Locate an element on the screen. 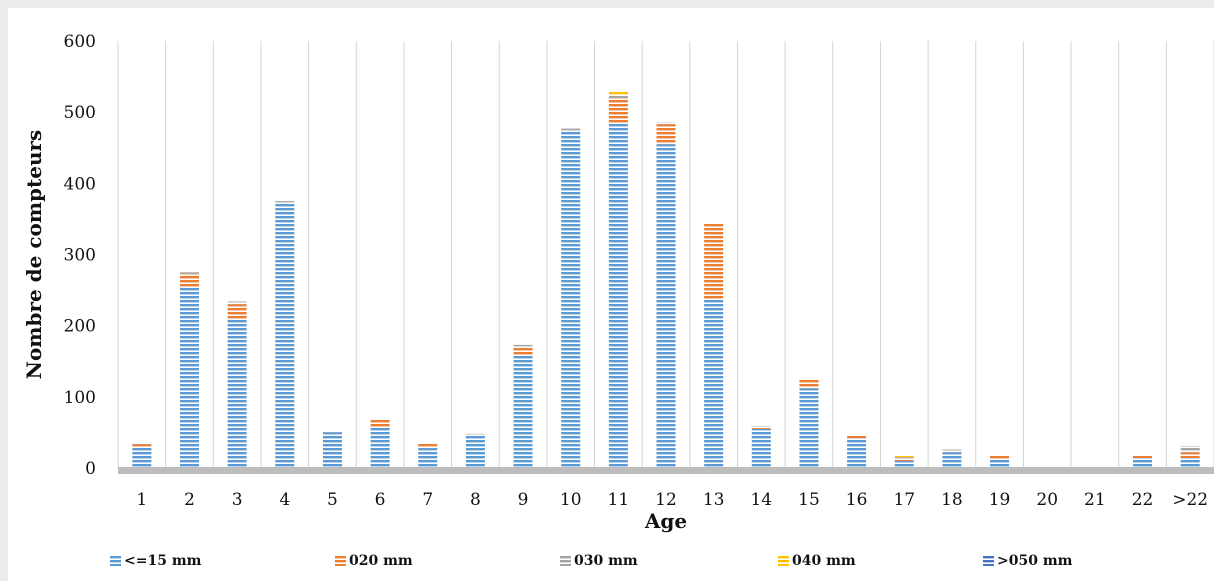  x-tick-label: 20 is located at coordinates (1047, 500).